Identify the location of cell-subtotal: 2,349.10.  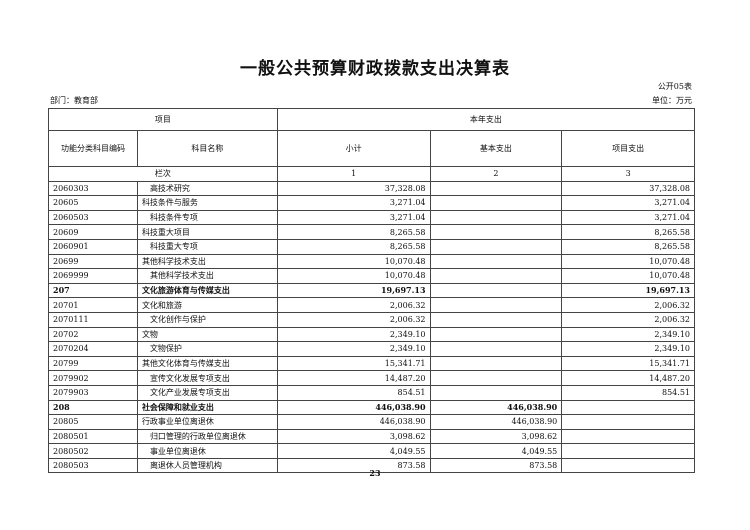
(353, 349).